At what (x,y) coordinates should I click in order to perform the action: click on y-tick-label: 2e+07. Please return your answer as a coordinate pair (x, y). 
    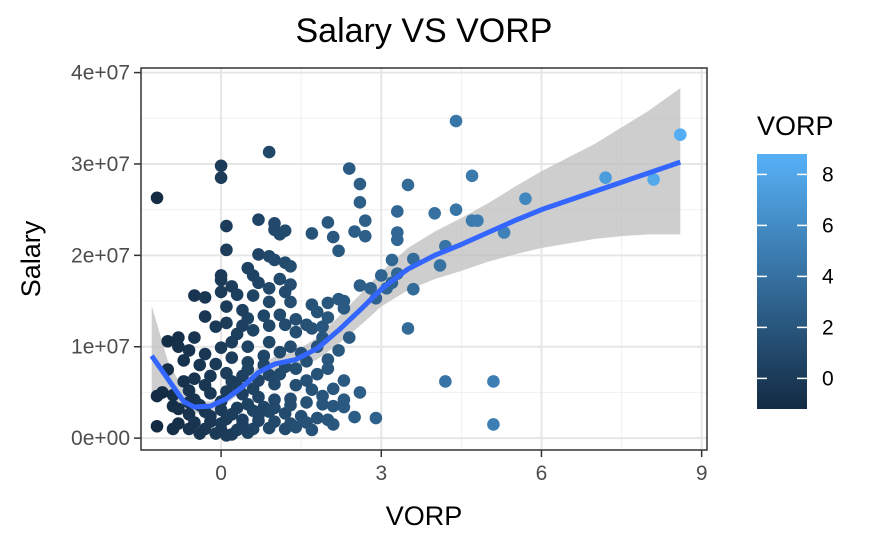
    Looking at the image, I should click on (100, 255).